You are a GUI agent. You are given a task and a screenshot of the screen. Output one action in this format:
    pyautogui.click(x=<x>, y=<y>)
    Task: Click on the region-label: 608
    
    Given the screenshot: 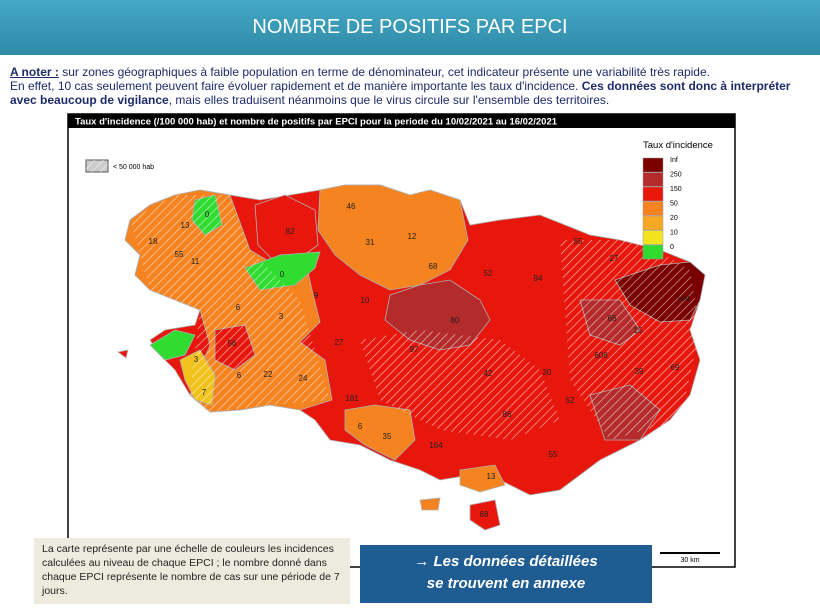 What is the action you would take?
    pyautogui.click(x=601, y=355)
    